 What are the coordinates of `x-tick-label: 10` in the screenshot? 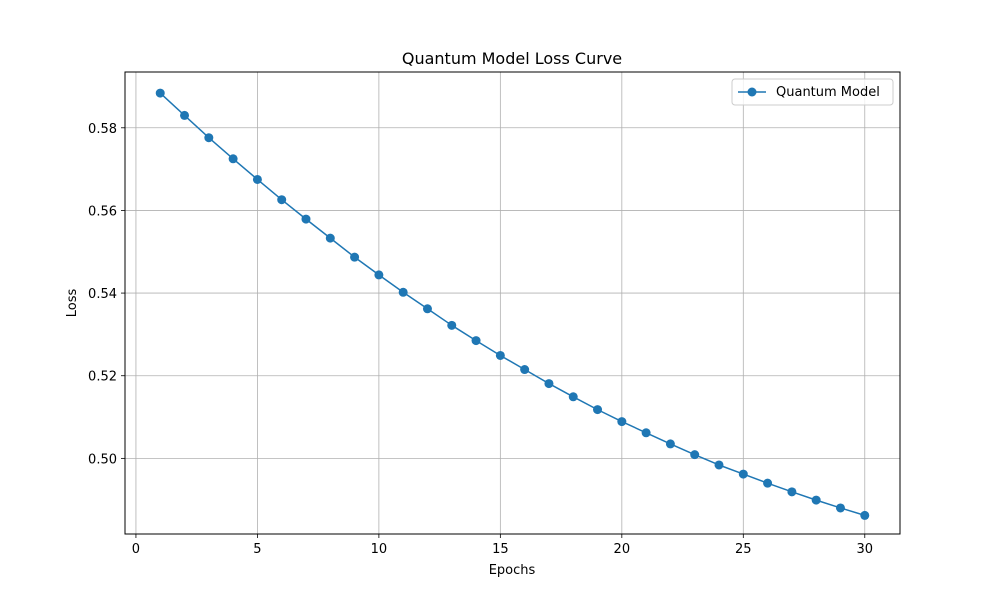 It's located at (379, 549).